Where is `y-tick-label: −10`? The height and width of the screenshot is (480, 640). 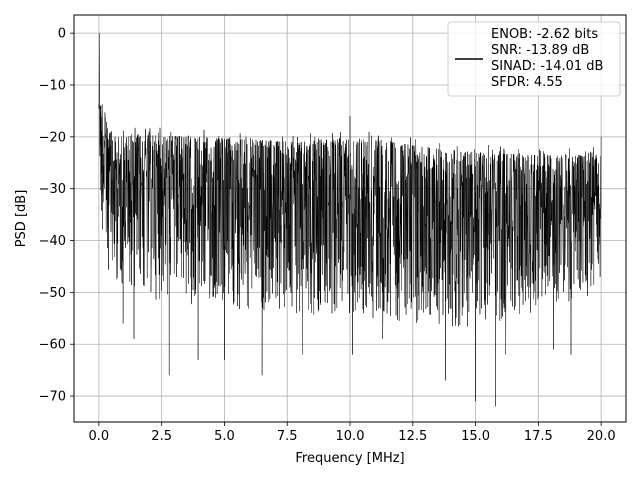 y-tick-label: −10 is located at coordinates (52, 85).